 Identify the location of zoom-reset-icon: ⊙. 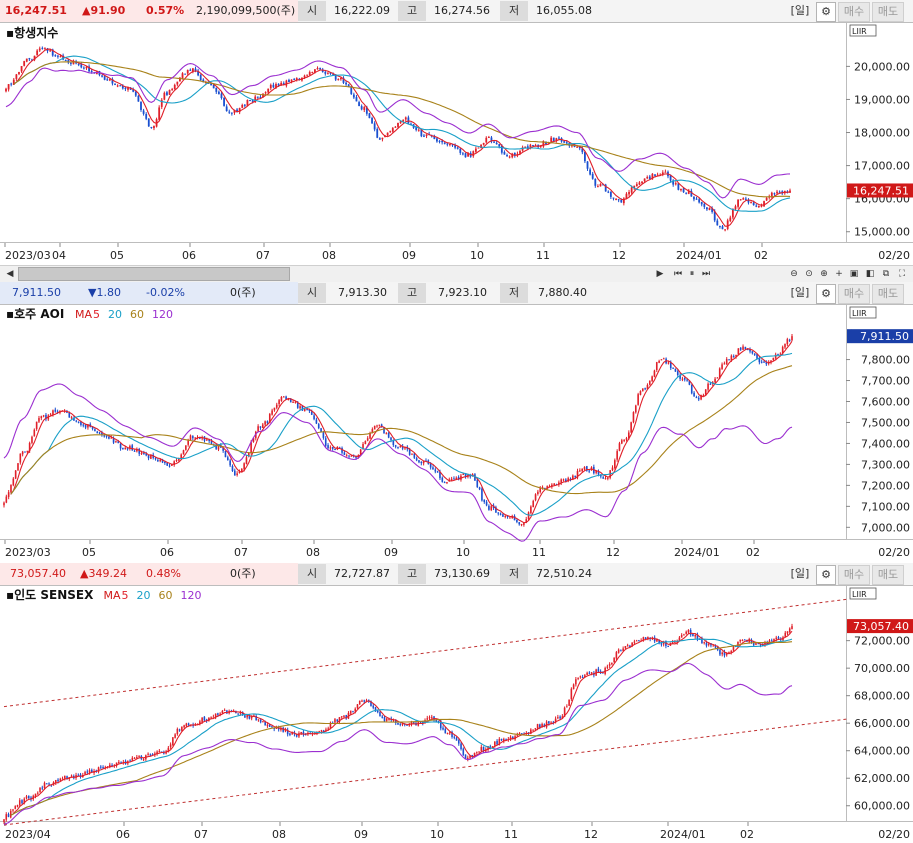
(809, 274).